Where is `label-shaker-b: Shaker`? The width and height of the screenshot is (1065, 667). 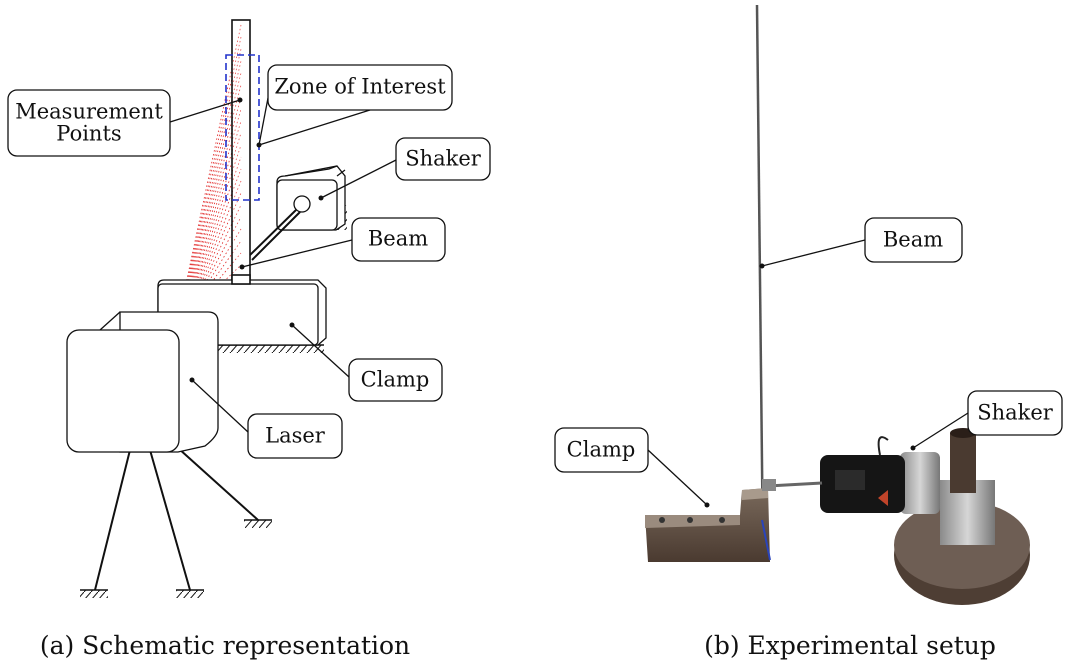
label-shaker-b: Shaker is located at coordinates (1015, 413).